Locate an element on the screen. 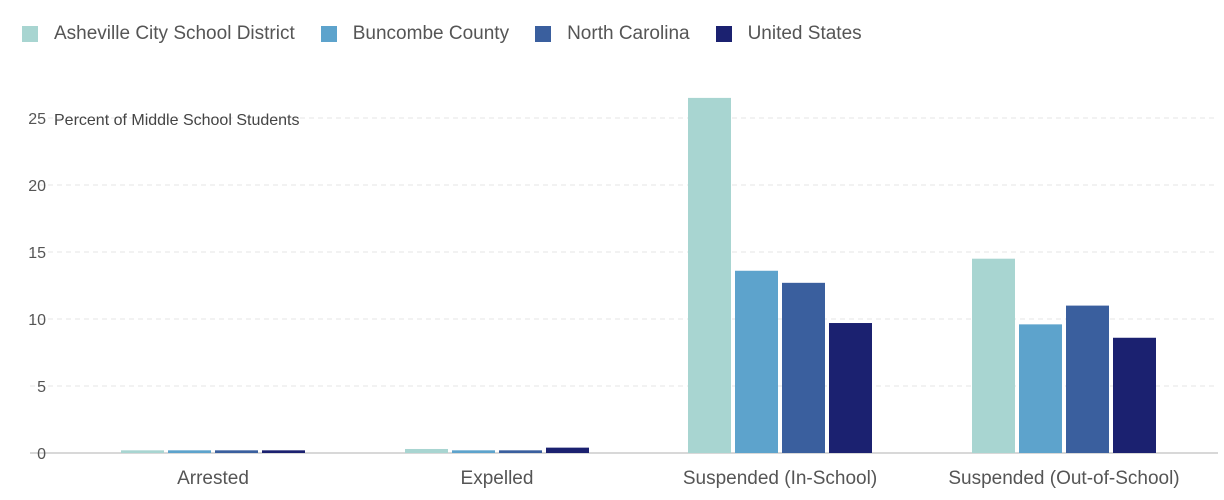  legend-swatch-north-carolina is located at coordinates (543, 34).